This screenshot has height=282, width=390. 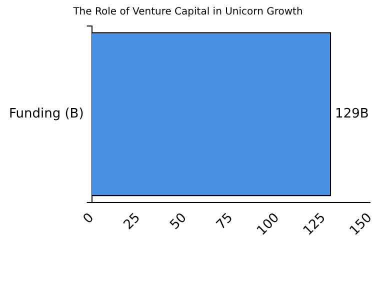 What do you see at coordinates (314, 224) in the screenshot?
I see `x-tick-label: 125` at bounding box center [314, 224].